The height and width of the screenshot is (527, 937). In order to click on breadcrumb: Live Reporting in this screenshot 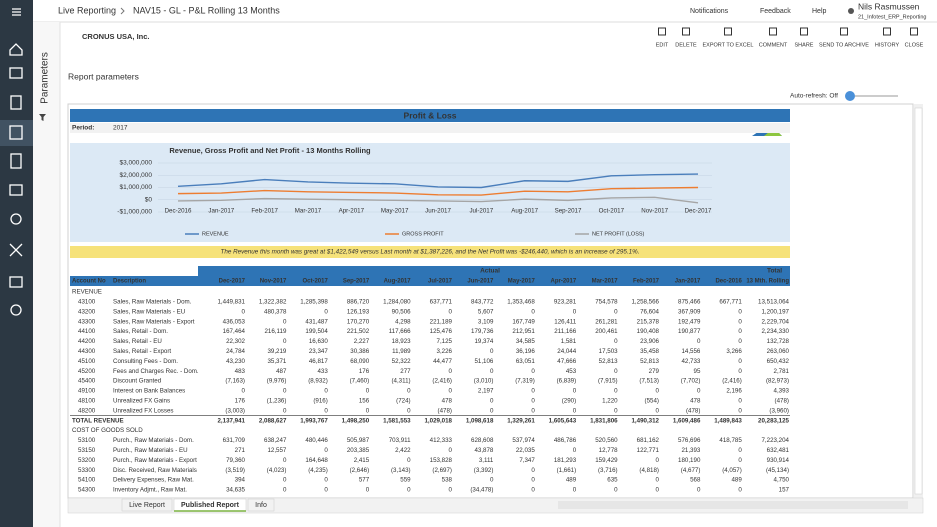, I will do `click(87, 10)`.